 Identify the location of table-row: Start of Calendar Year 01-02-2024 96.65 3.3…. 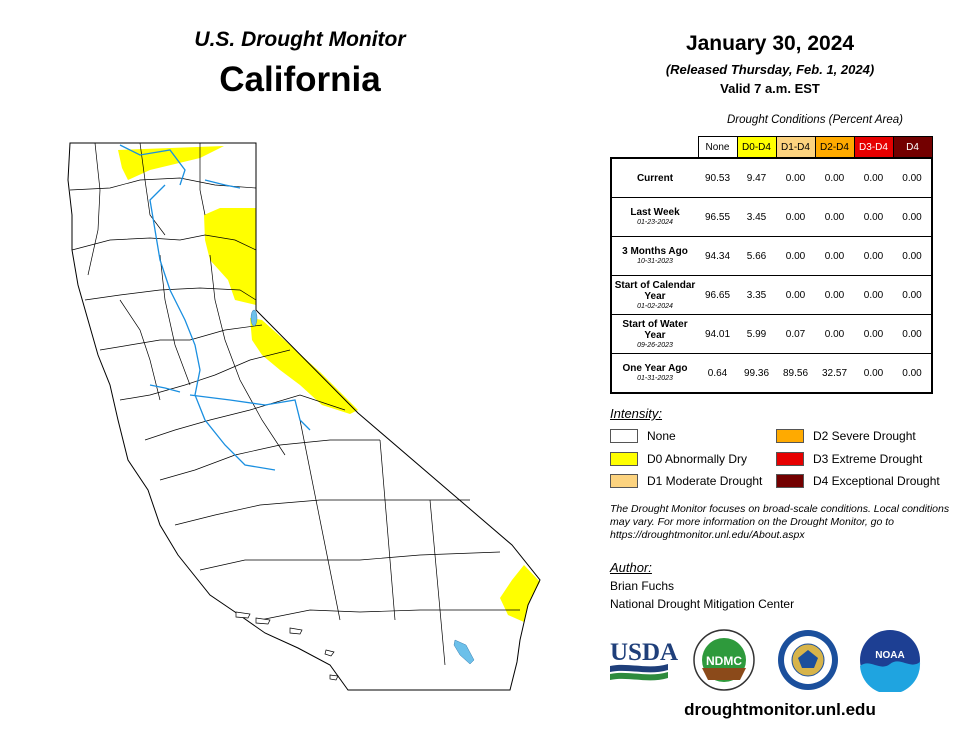
(771, 295).